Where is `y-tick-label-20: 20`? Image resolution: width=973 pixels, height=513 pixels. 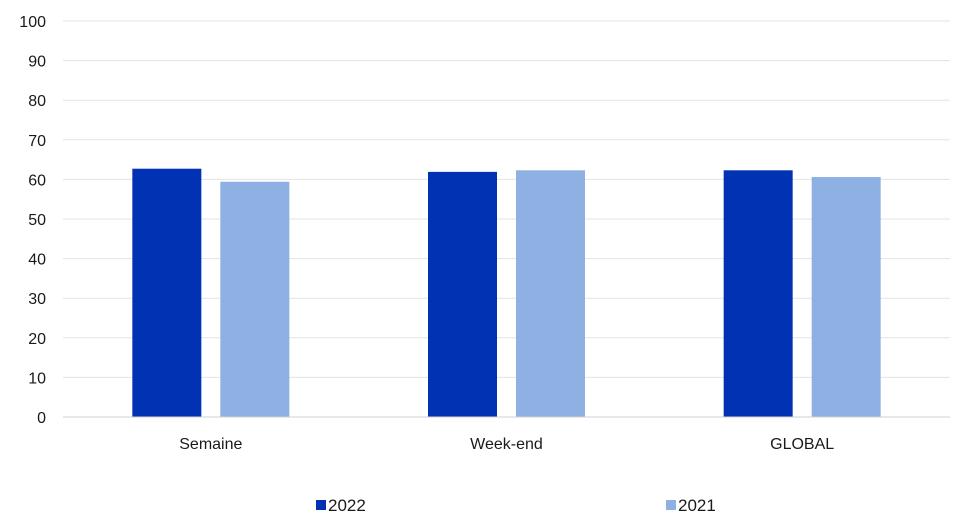
y-tick-label-20: 20 is located at coordinates (37, 339).